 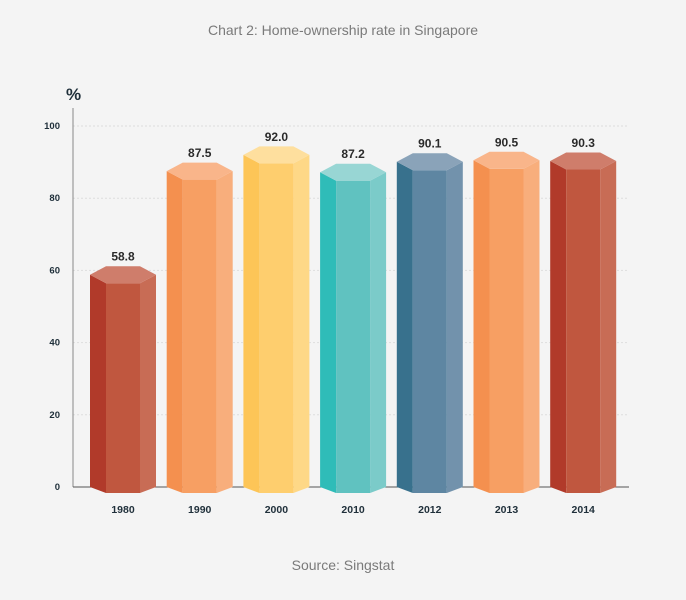 I want to click on x-tick-label: 2010, so click(x=353, y=510).